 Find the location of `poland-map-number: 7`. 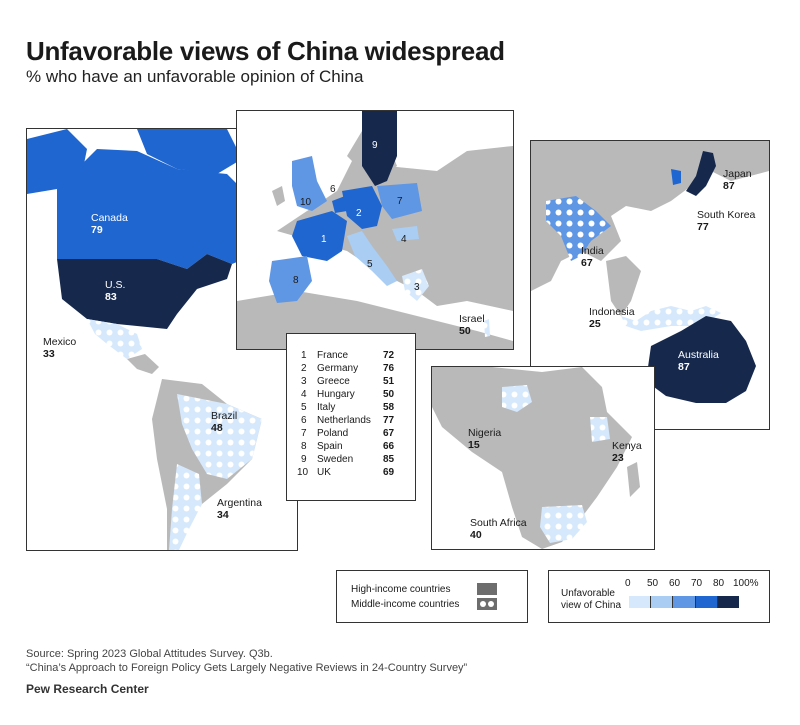

poland-map-number: 7 is located at coordinates (400, 201).